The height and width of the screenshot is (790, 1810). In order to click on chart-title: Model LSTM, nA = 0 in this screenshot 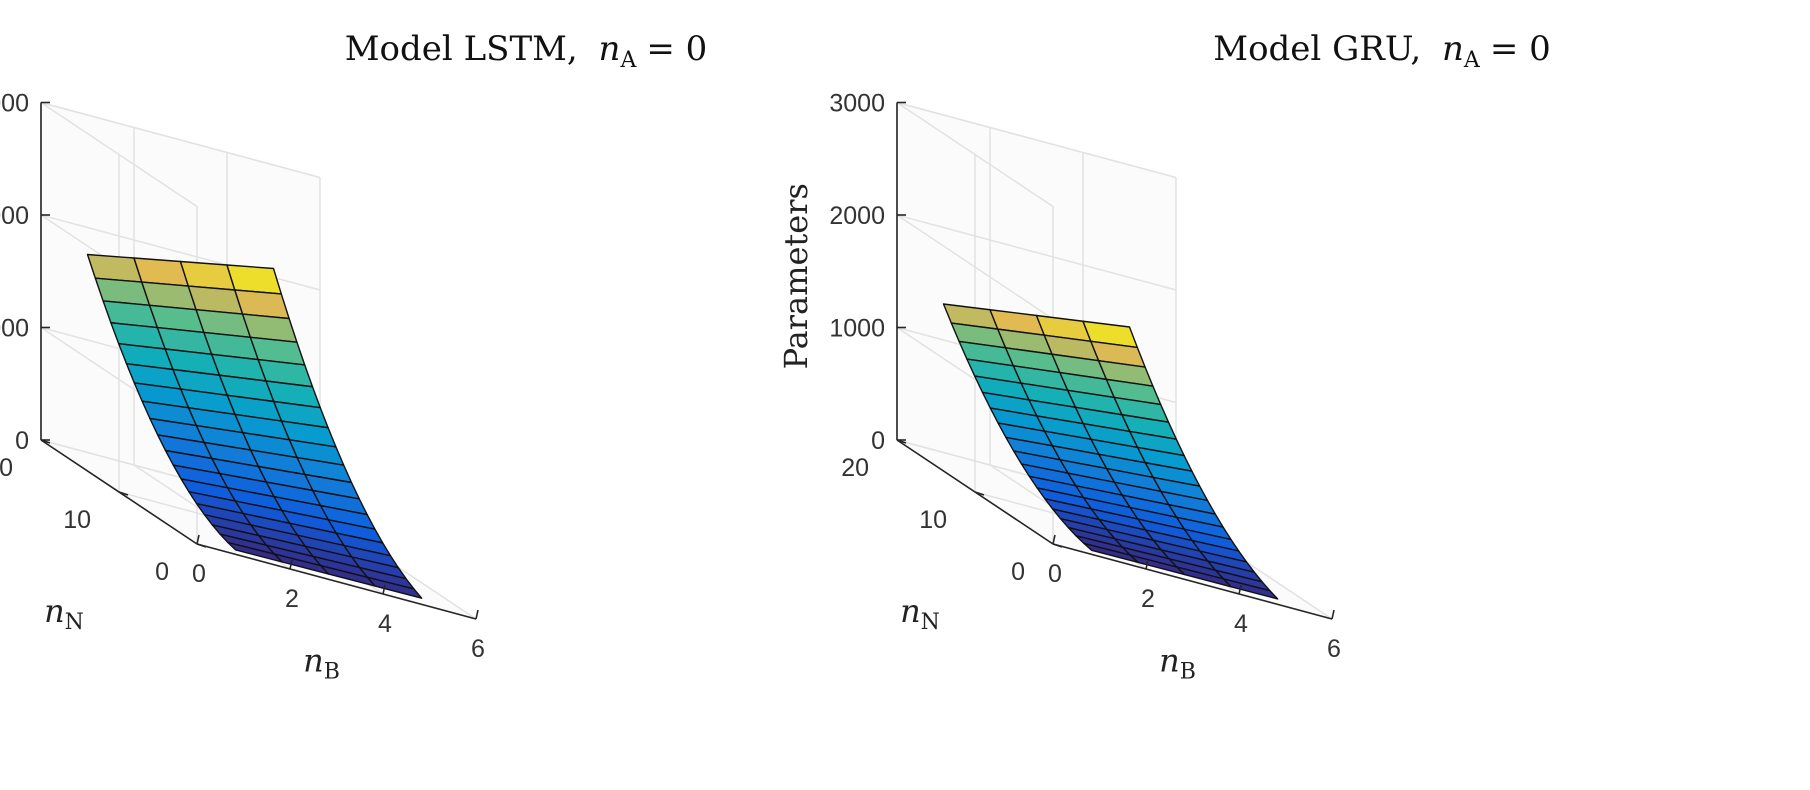, I will do `click(526, 51)`.